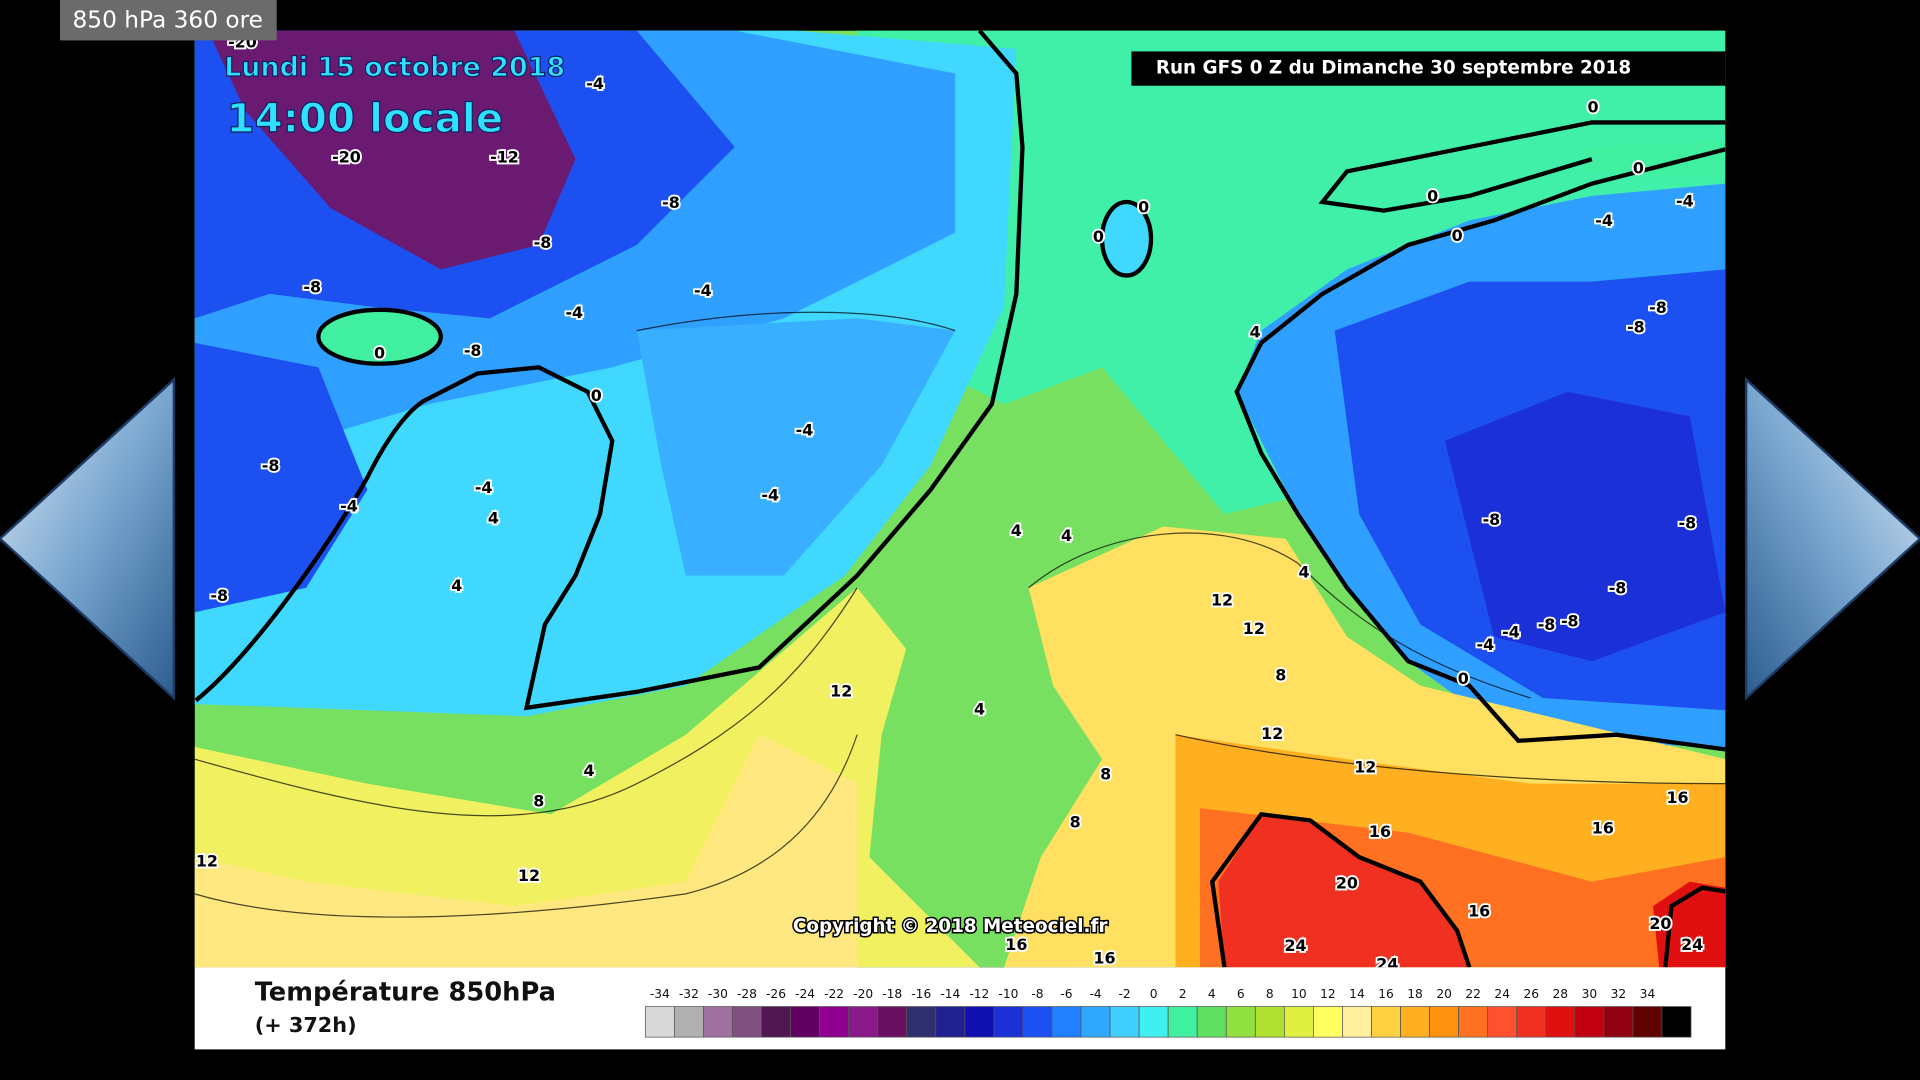 The height and width of the screenshot is (1080, 1920). I want to click on scale-label: 12, so click(1328, 994).